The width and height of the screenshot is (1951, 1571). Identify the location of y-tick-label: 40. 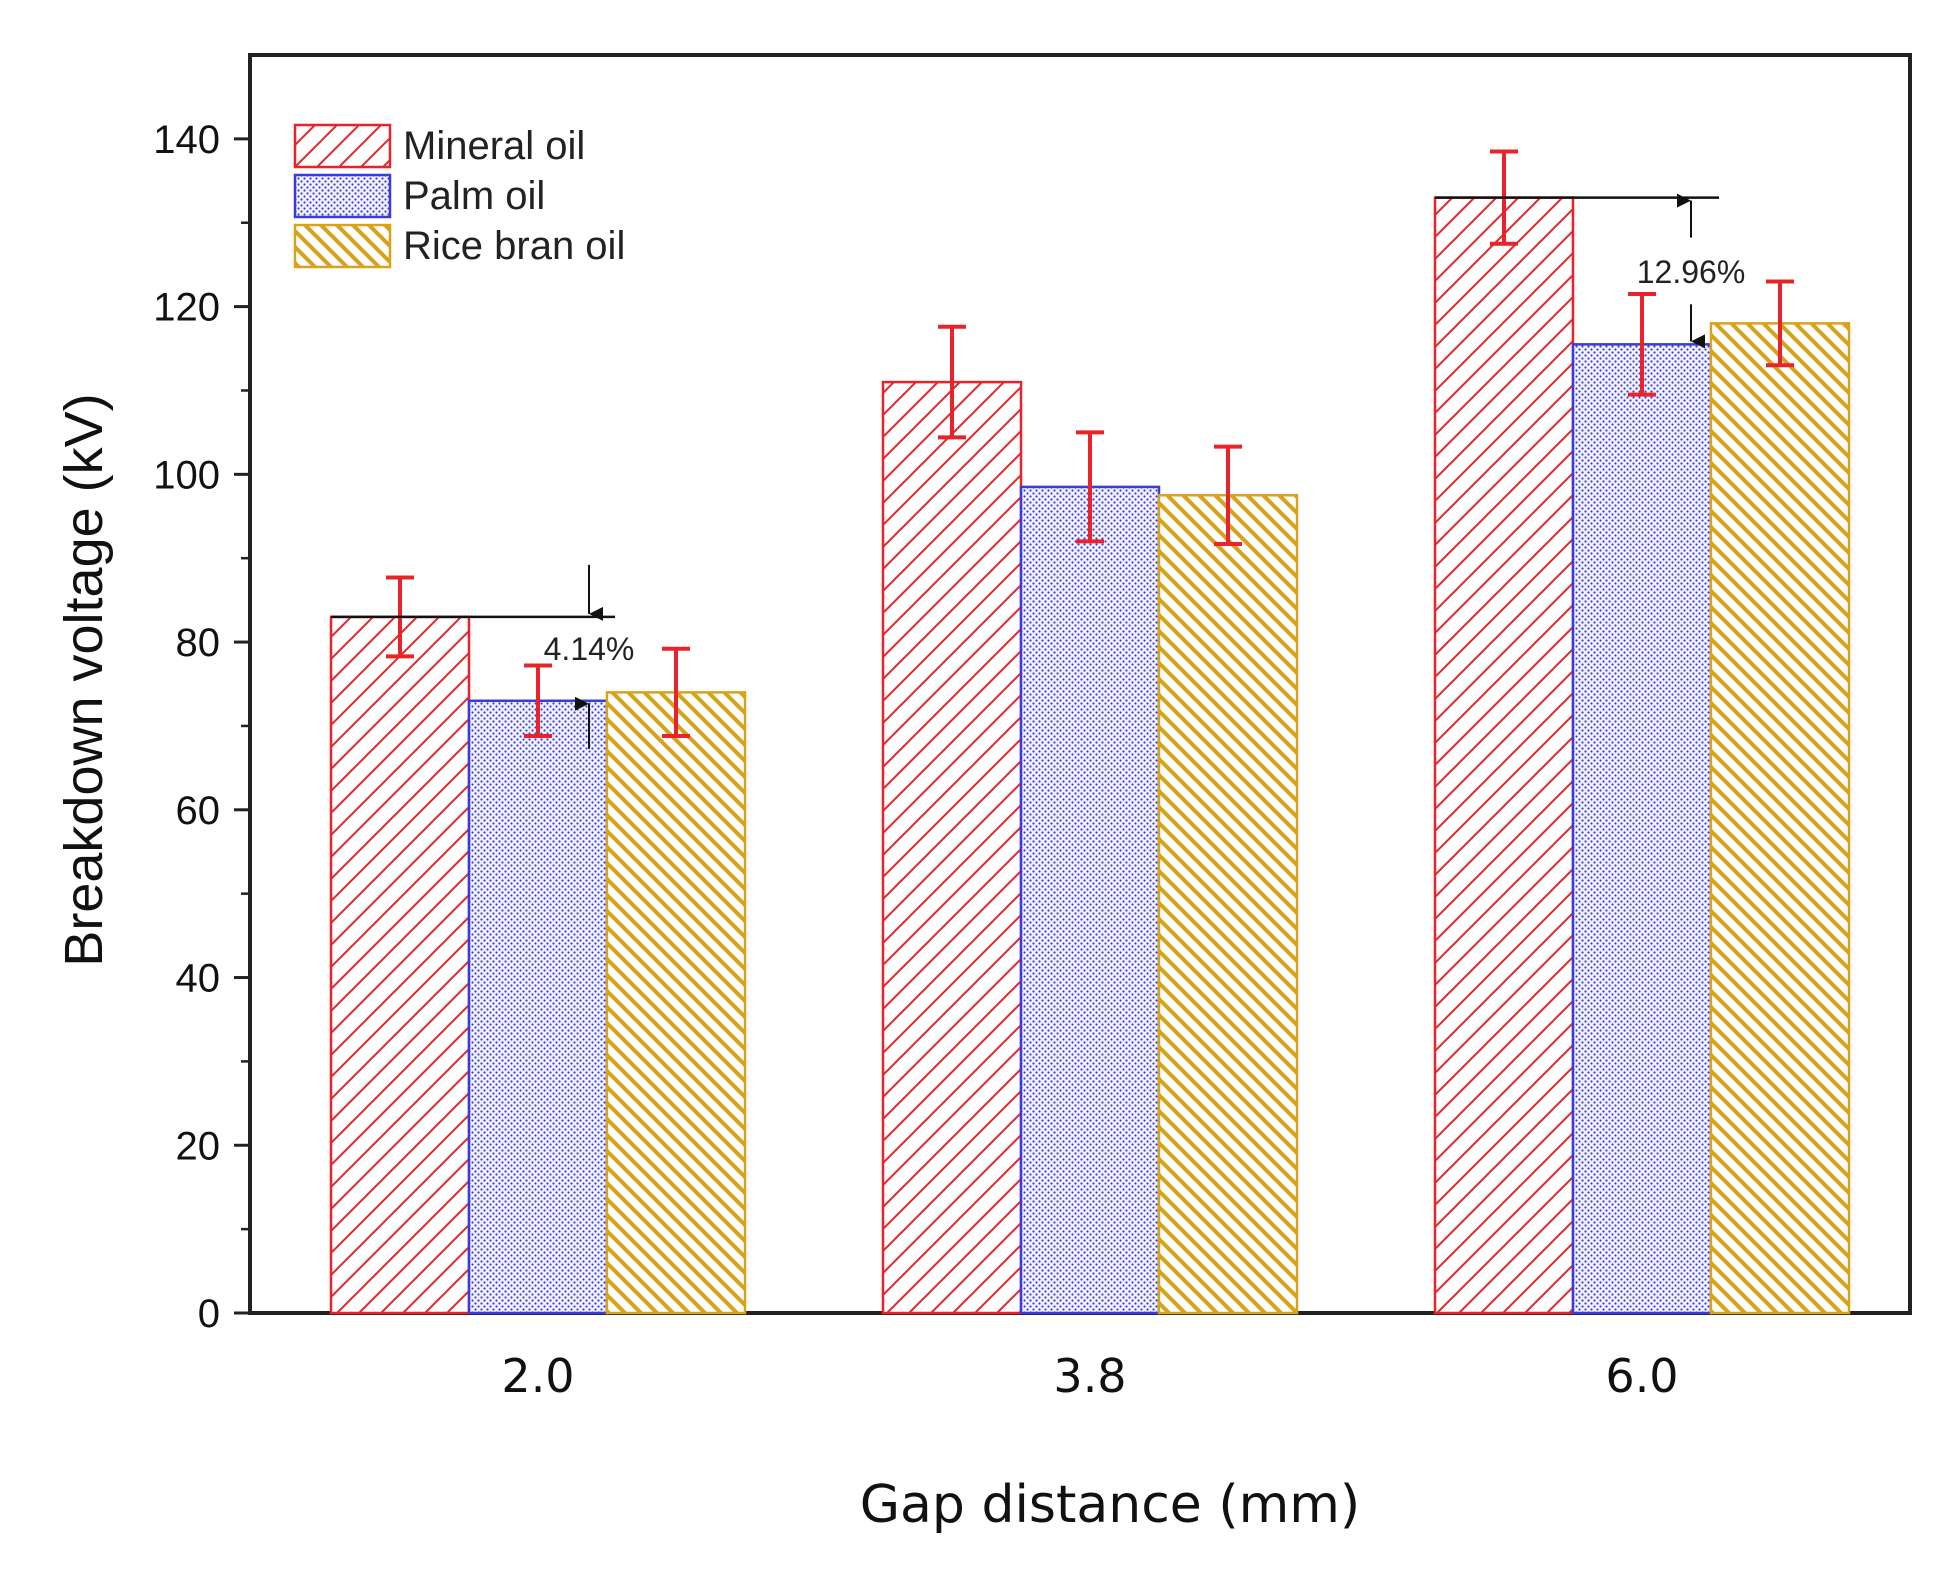
(198, 979).